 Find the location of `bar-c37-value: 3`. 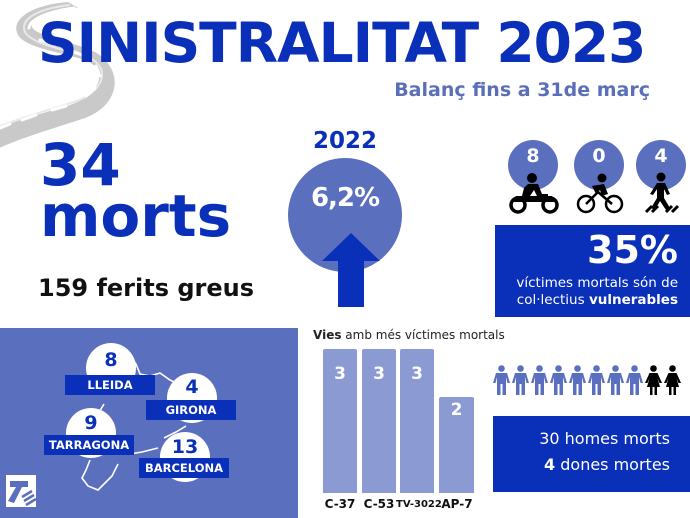

bar-c37-value: 3 is located at coordinates (340, 374).